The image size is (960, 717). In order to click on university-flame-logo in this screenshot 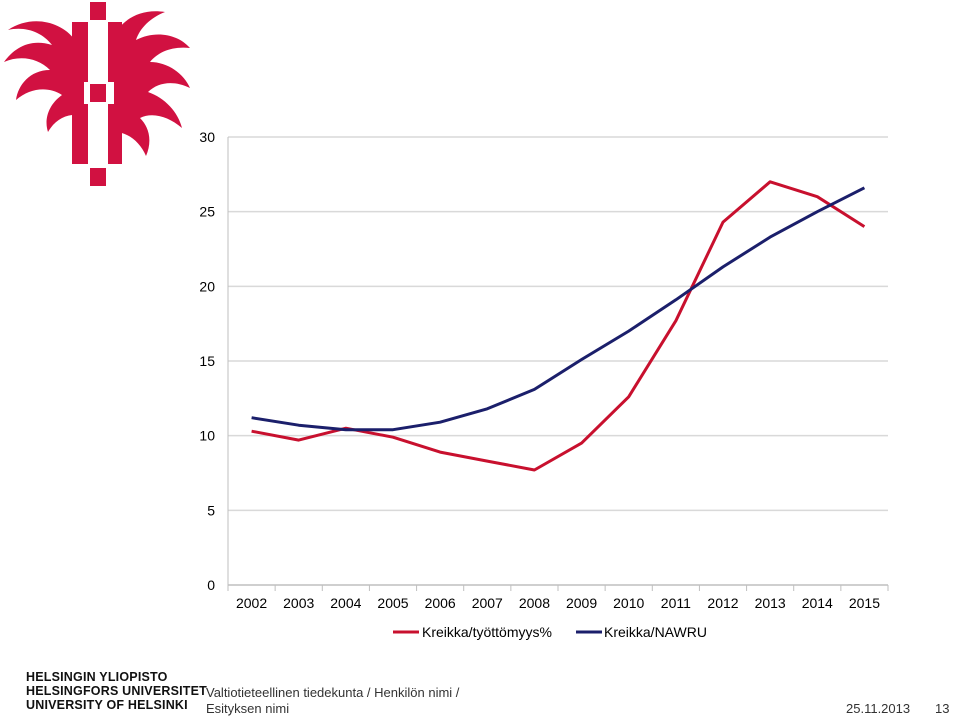, I will do `click(97, 94)`.